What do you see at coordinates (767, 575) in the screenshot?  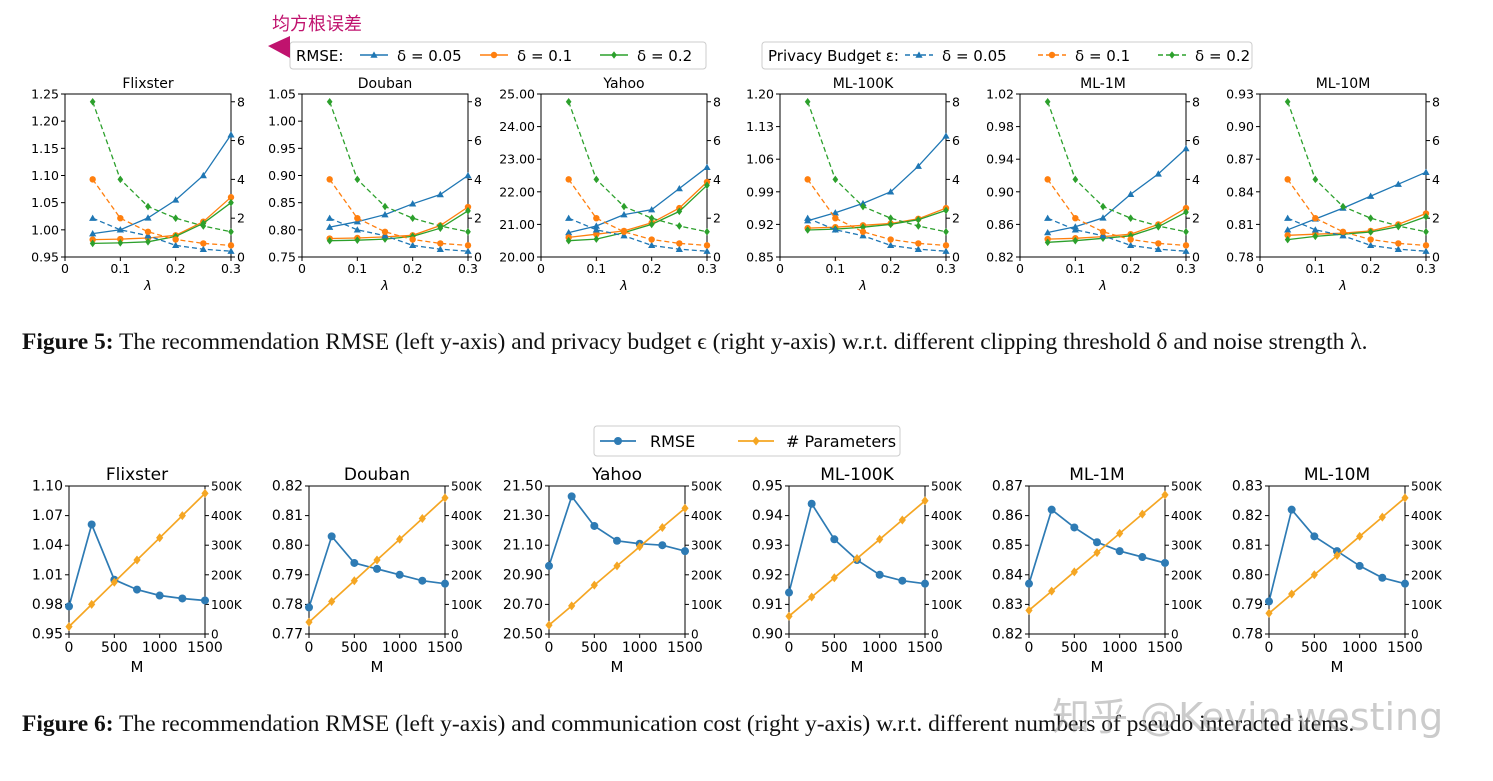 I see `y-tick-label: 0.92` at bounding box center [767, 575].